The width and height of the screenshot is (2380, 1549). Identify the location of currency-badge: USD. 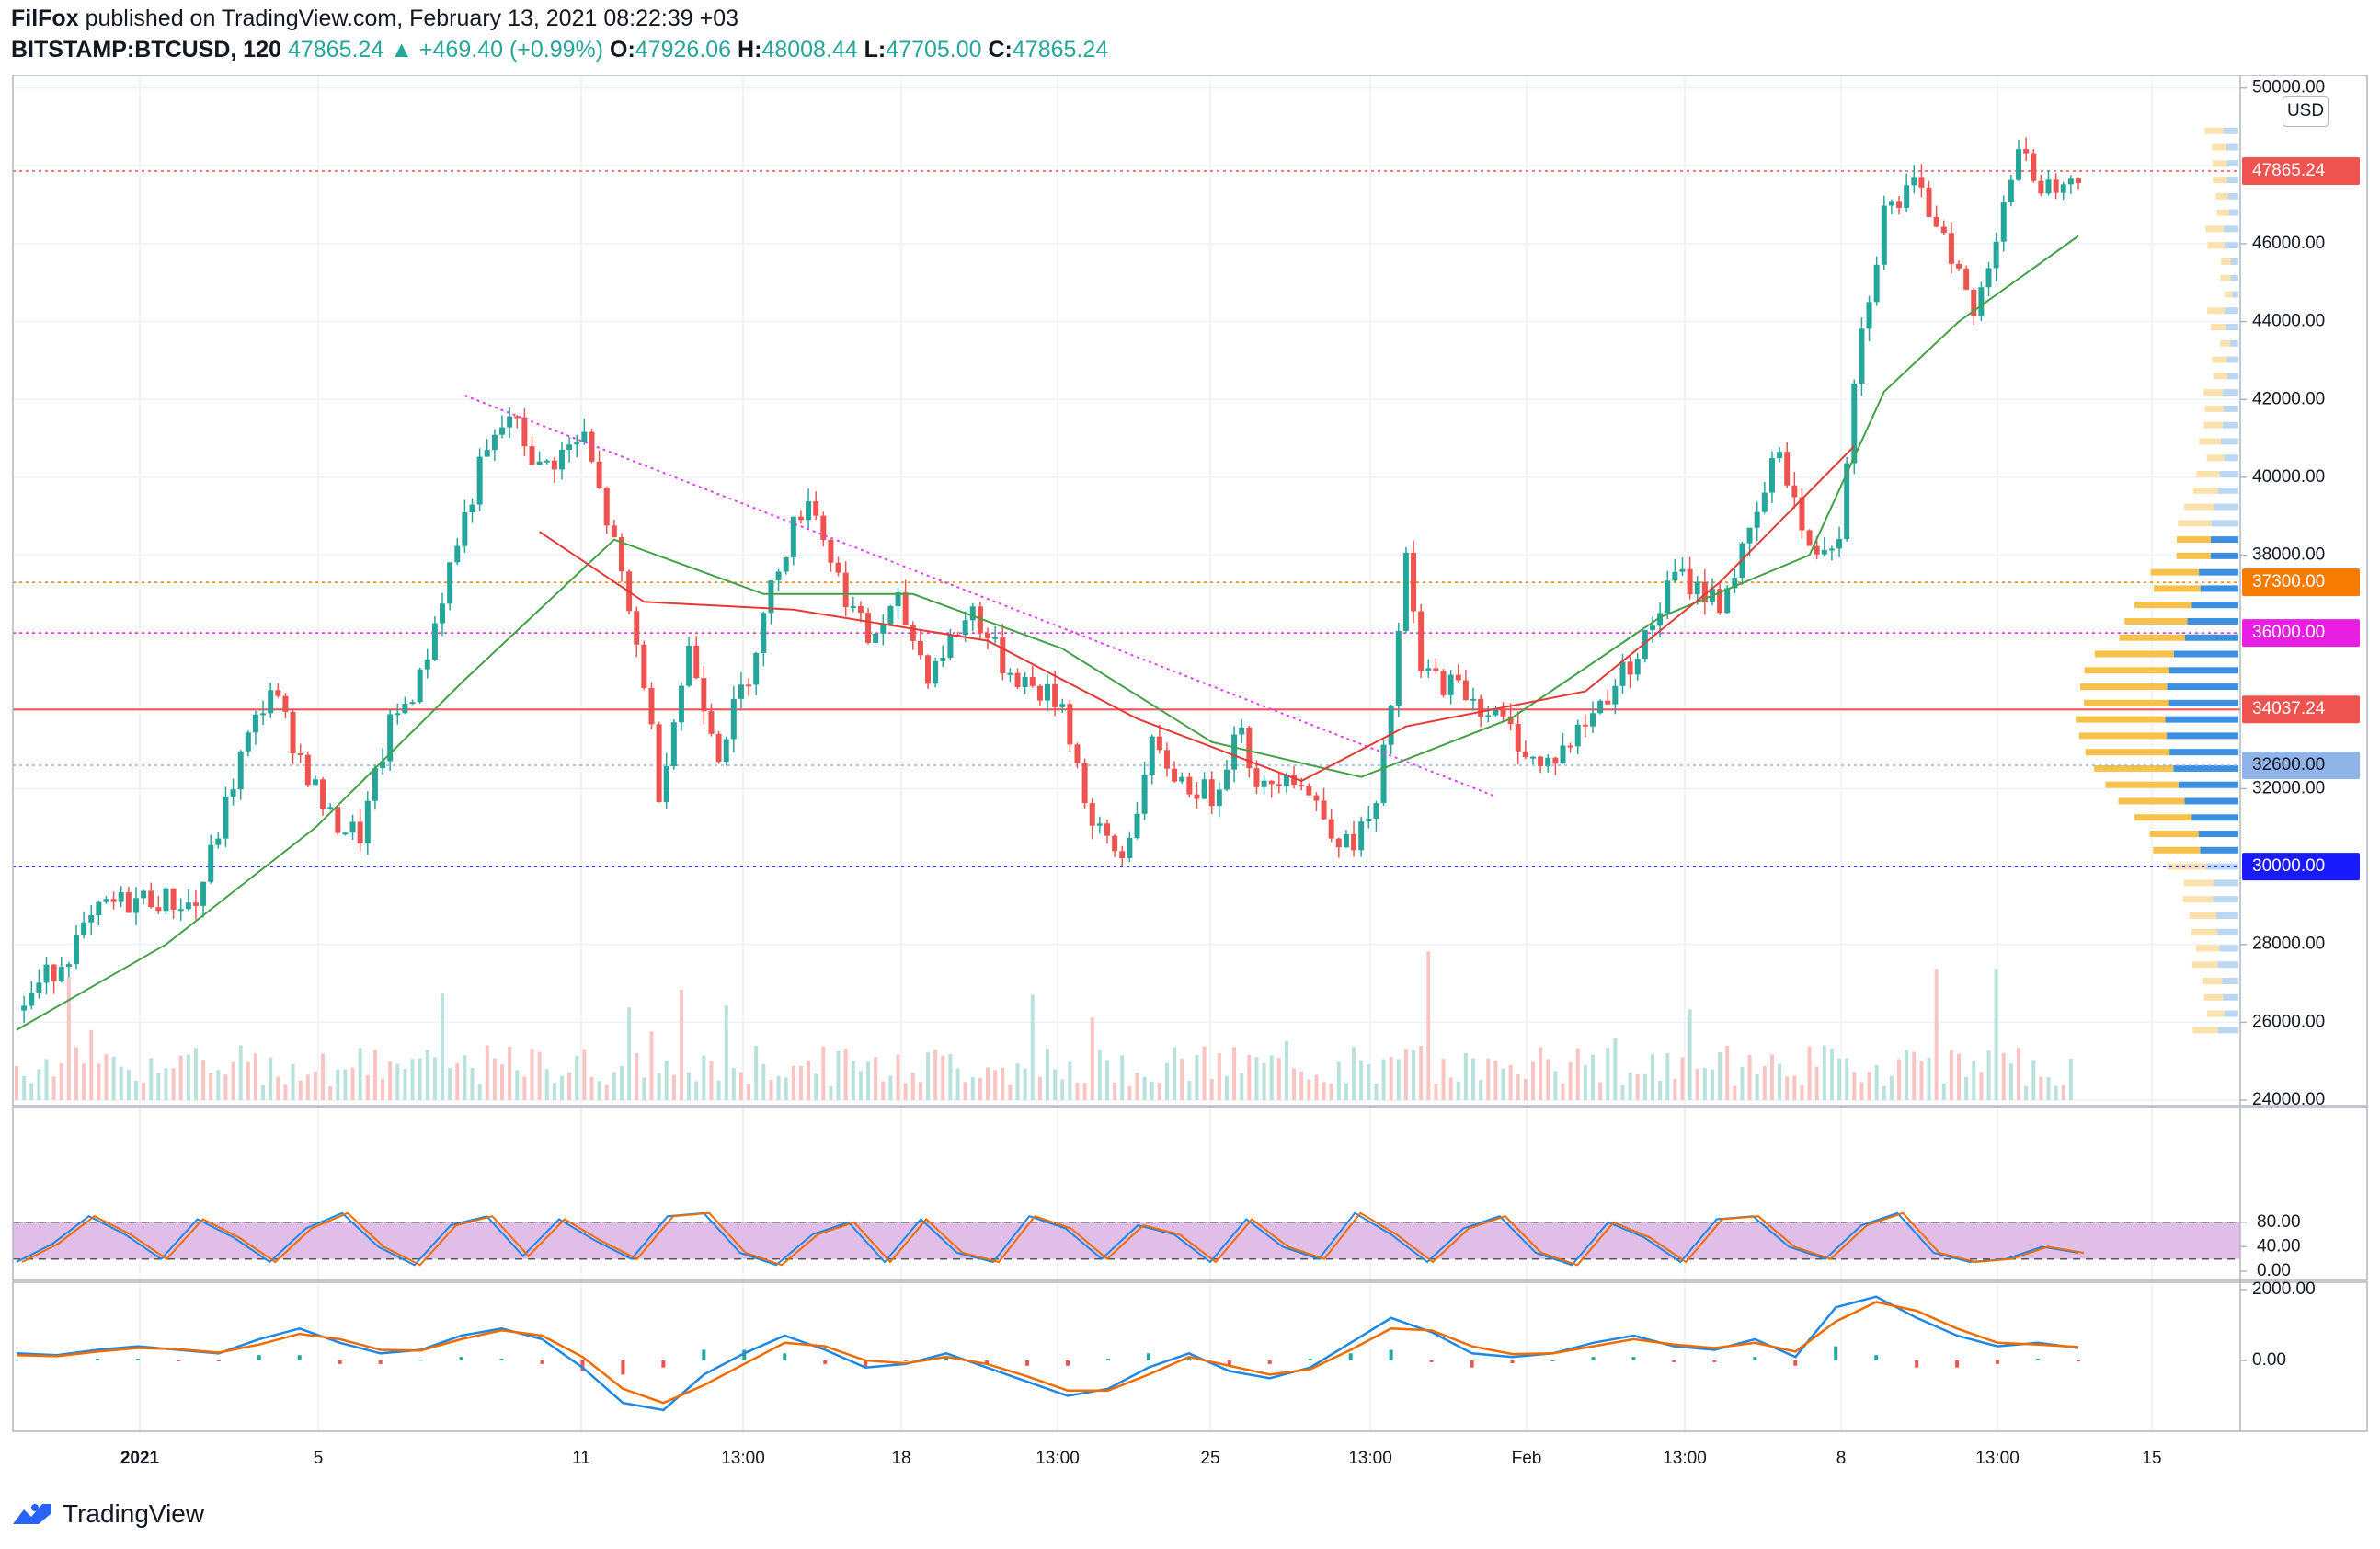
(2306, 112).